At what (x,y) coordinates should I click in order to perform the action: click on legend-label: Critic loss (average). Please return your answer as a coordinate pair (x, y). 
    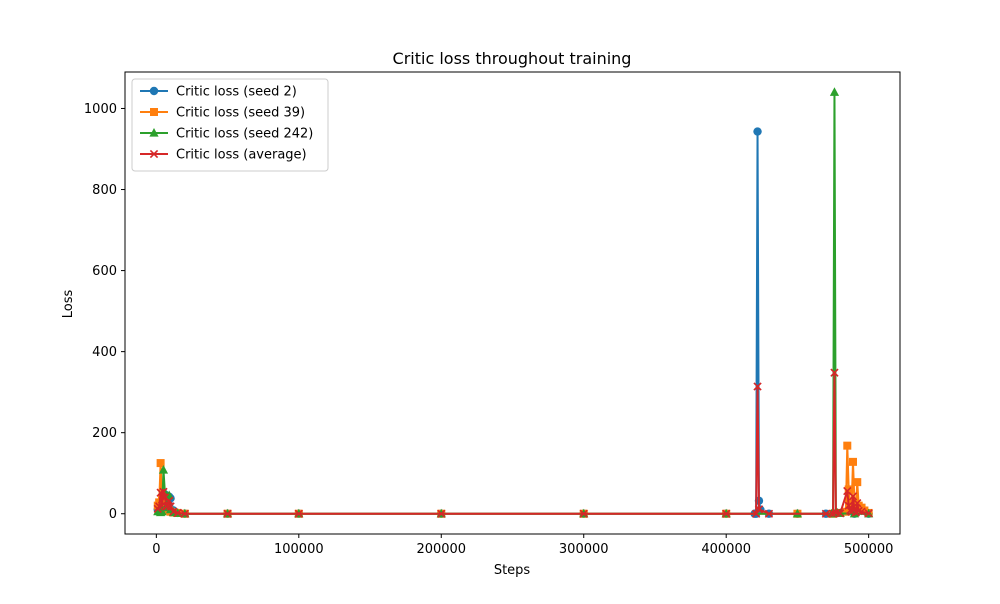
    Looking at the image, I should click on (241, 155).